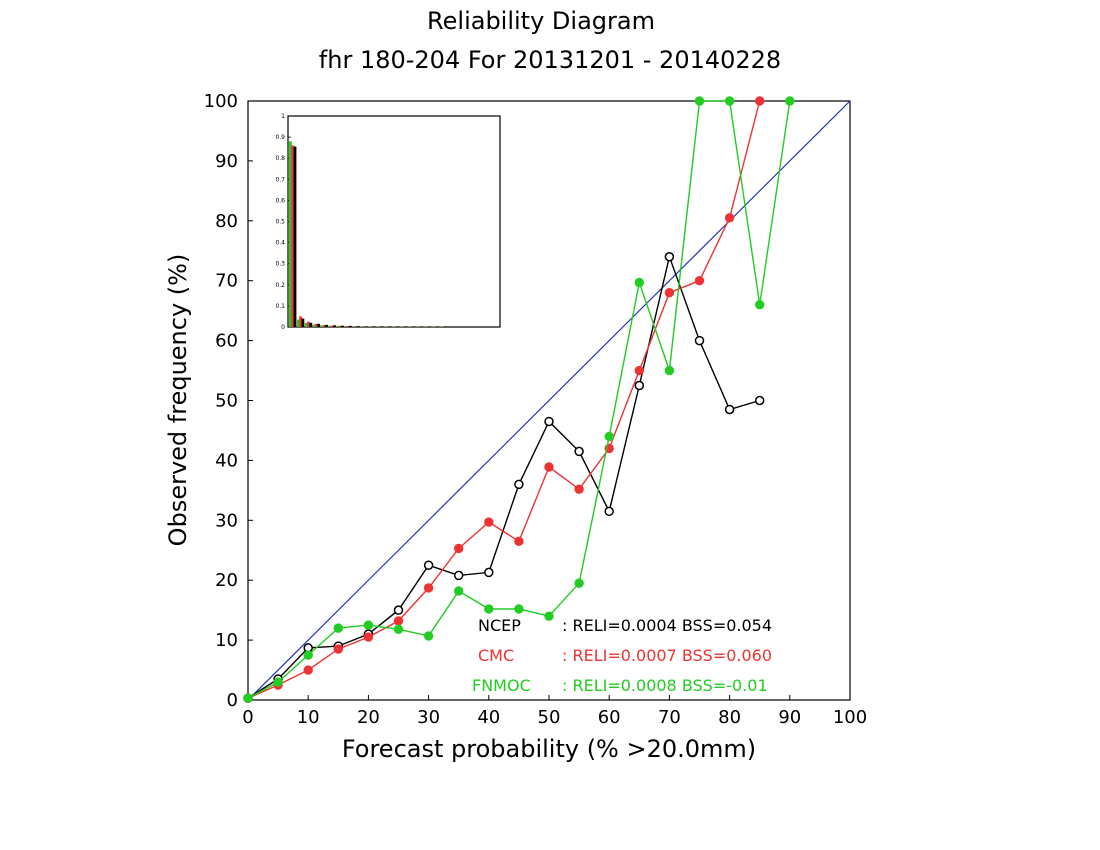 The height and width of the screenshot is (850, 1100). What do you see at coordinates (729, 717) in the screenshot?
I see `x-tick-label: 80` at bounding box center [729, 717].